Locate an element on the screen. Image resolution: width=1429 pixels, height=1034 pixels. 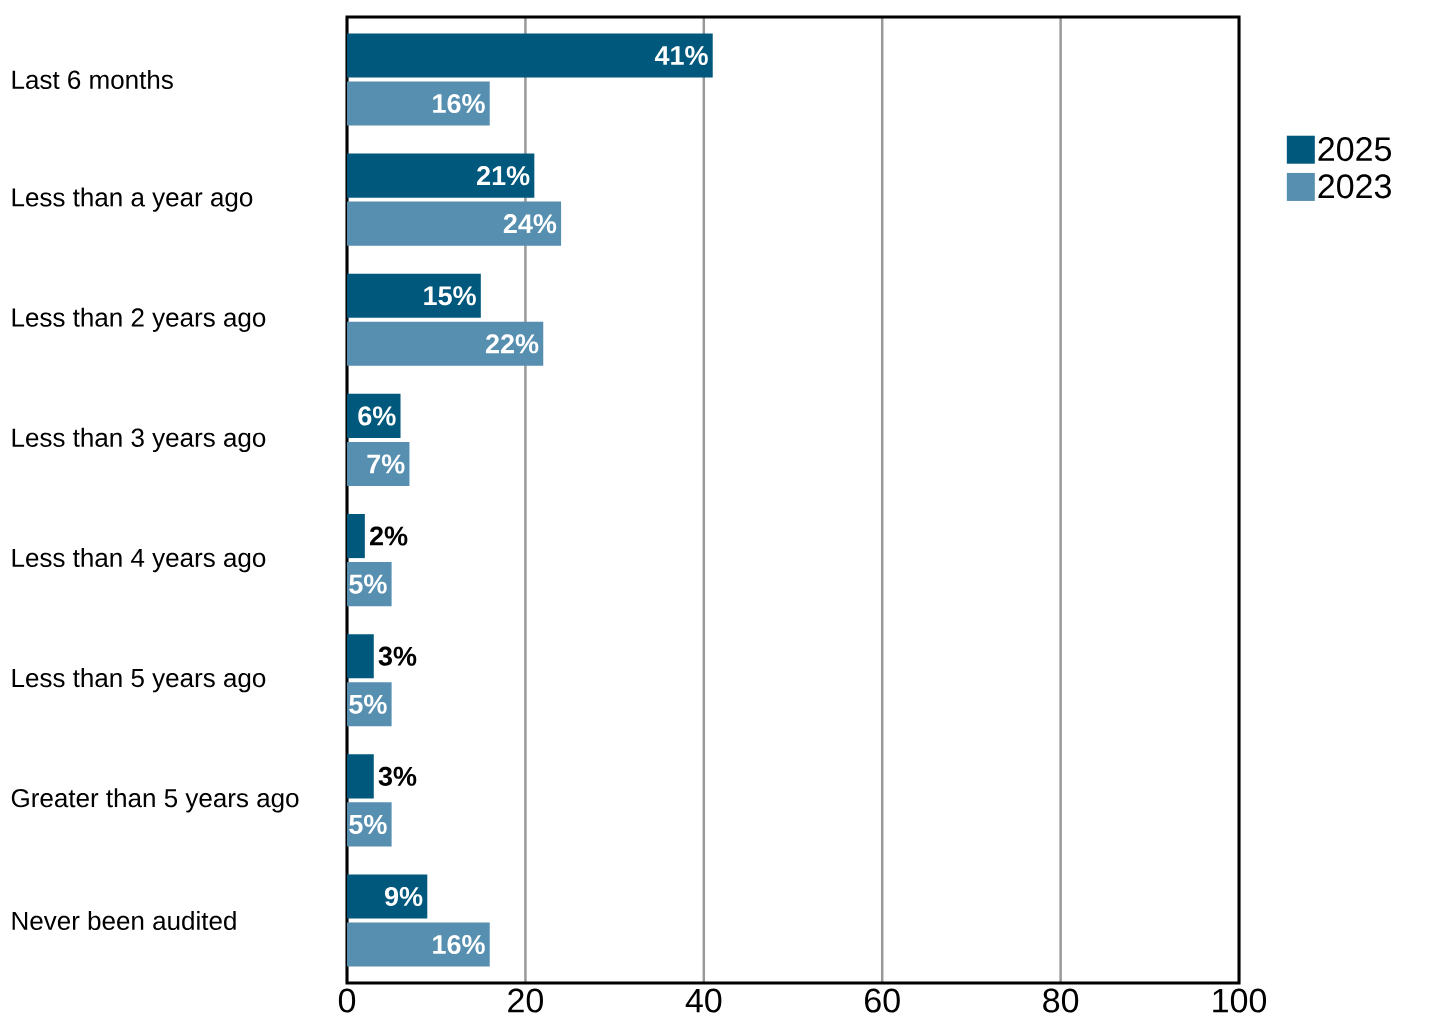
data-label: 9% is located at coordinates (404, 896).